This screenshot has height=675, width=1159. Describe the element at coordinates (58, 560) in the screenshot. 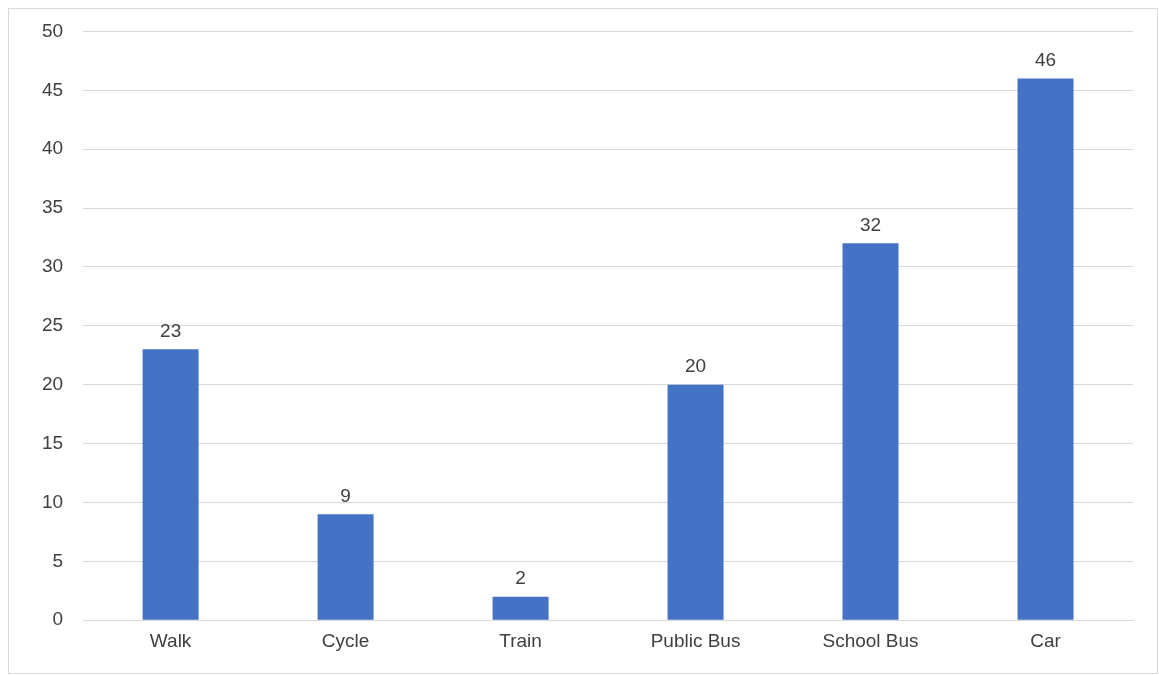

I see `y-tick-label: 5` at that location.